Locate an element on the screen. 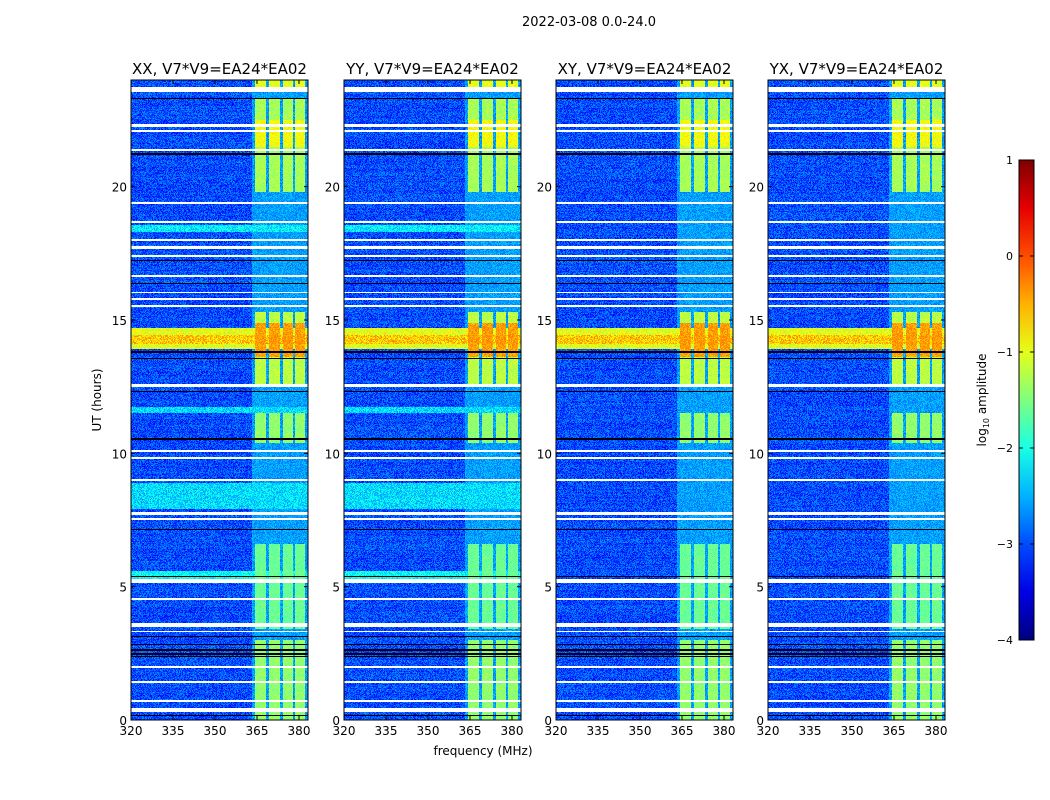  colorbar-tick-label: −3 is located at coordinates (1005, 544).